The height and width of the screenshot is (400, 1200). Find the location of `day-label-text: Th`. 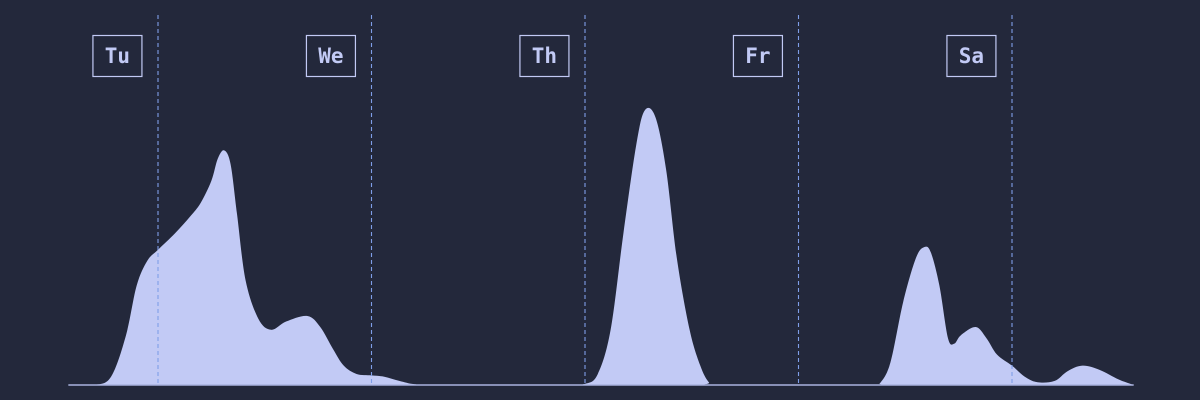

day-label-text: Th is located at coordinates (544, 56).